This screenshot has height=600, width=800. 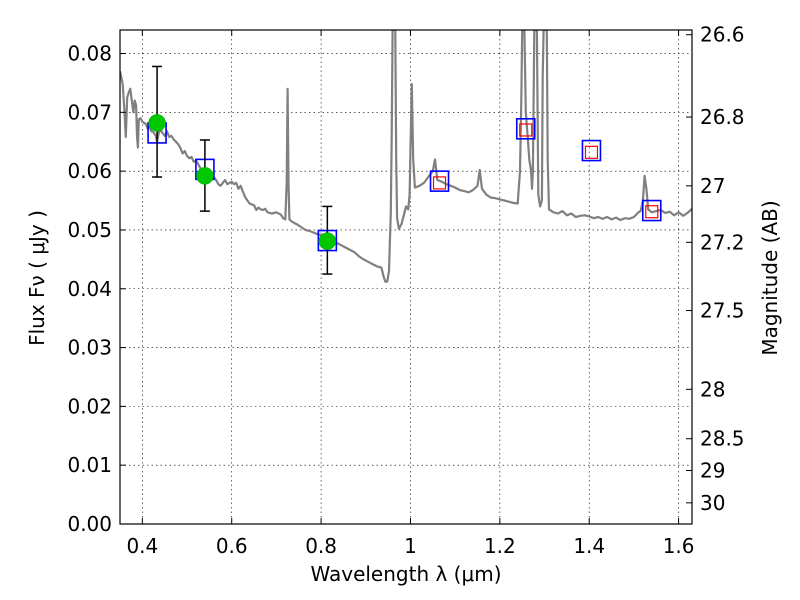 What do you see at coordinates (712, 186) in the screenshot?
I see `mag-tick-label: 27` at bounding box center [712, 186].